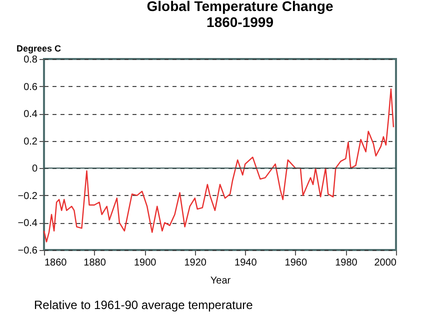 This screenshot has height=325, width=425. I want to click on text: Relative to 1961-90 average temperature, so click(144, 305).